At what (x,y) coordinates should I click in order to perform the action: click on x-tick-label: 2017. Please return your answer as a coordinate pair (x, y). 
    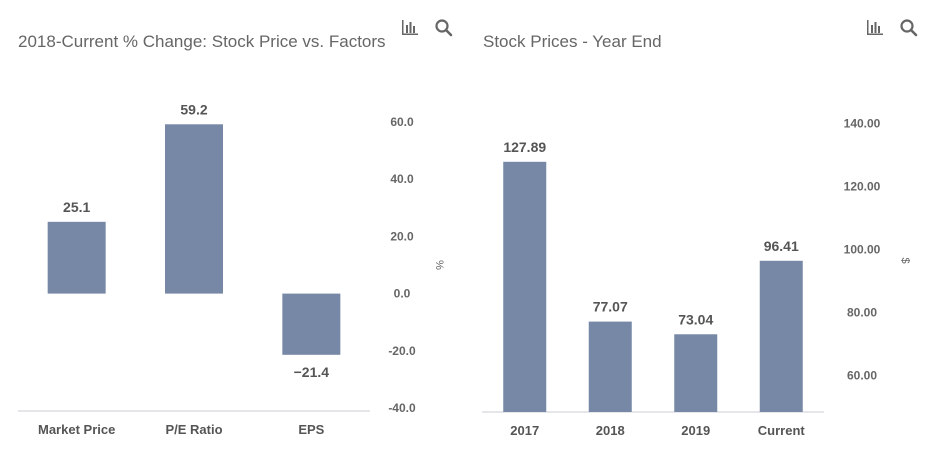
    Looking at the image, I should click on (524, 430).